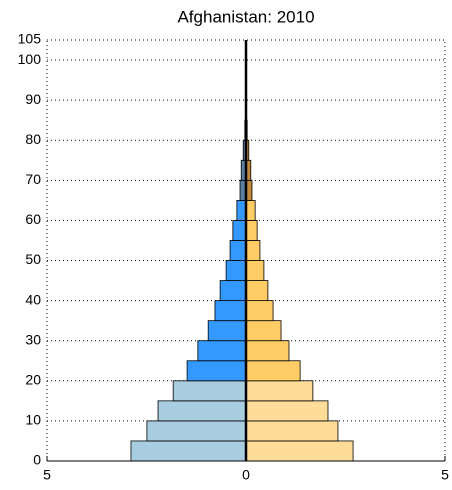  I want to click on chart-title: Afghanistan: 2010, so click(245, 16).